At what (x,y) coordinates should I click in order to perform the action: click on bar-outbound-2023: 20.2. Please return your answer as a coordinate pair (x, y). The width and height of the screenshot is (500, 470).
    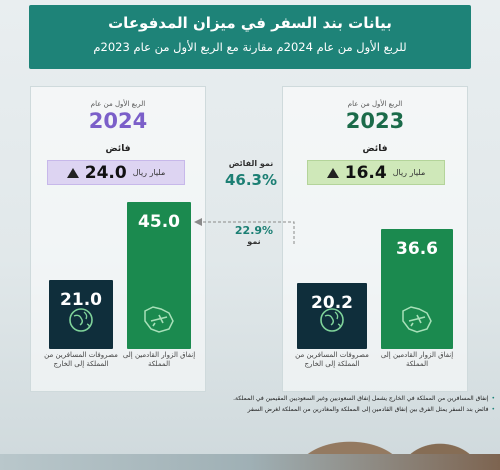
    Looking at the image, I should click on (332, 316).